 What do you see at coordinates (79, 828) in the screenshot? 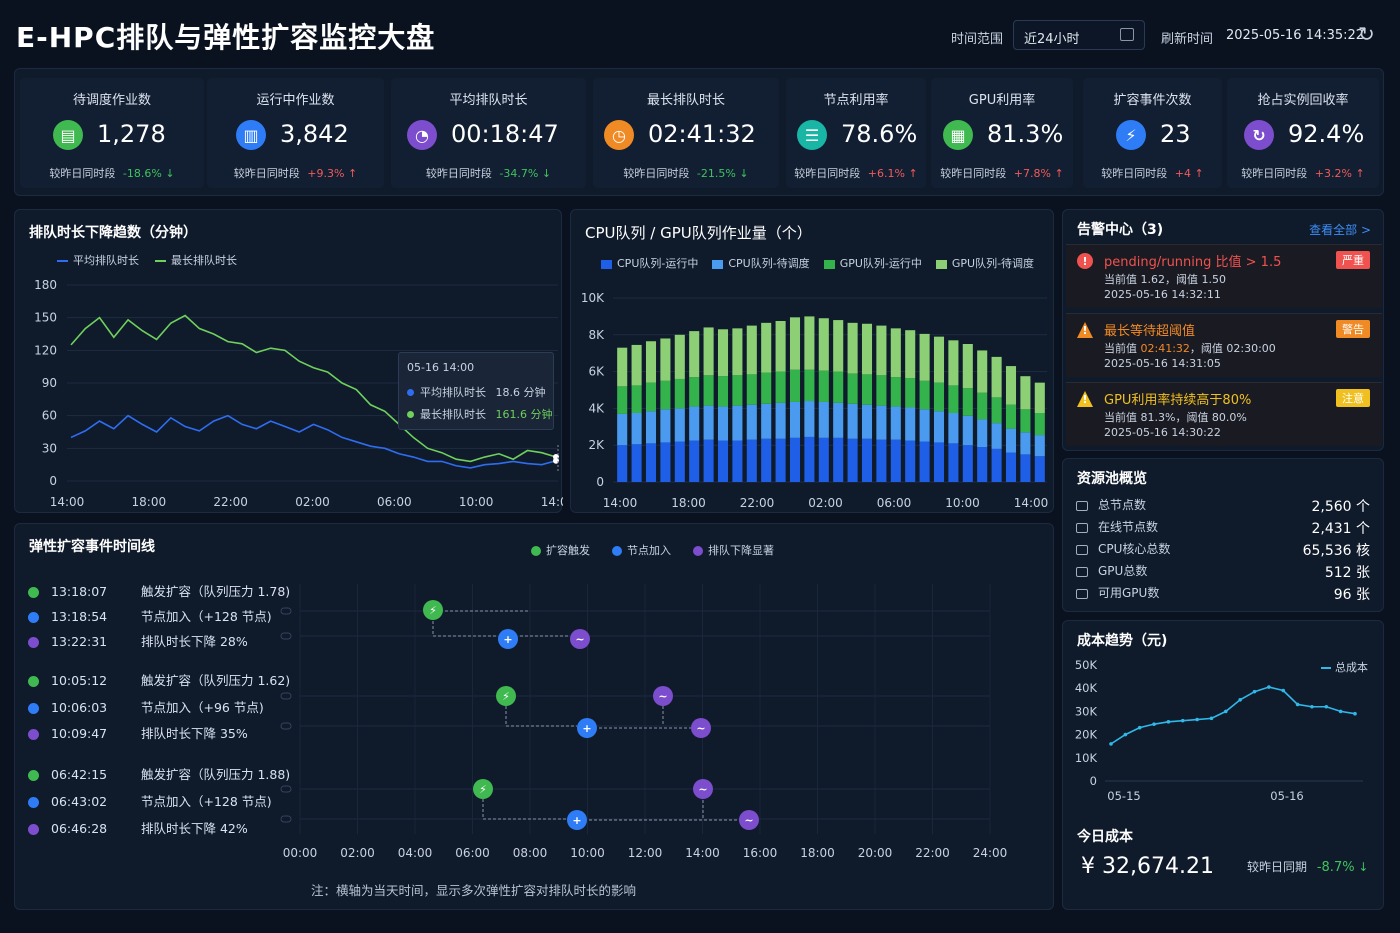
I see `event-time: 06:46:28` at bounding box center [79, 828].